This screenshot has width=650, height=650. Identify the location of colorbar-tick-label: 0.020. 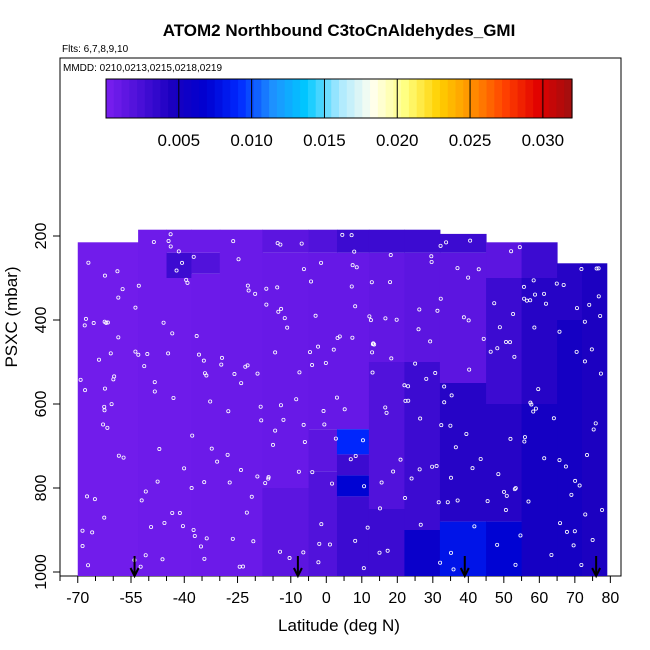
(397, 140).